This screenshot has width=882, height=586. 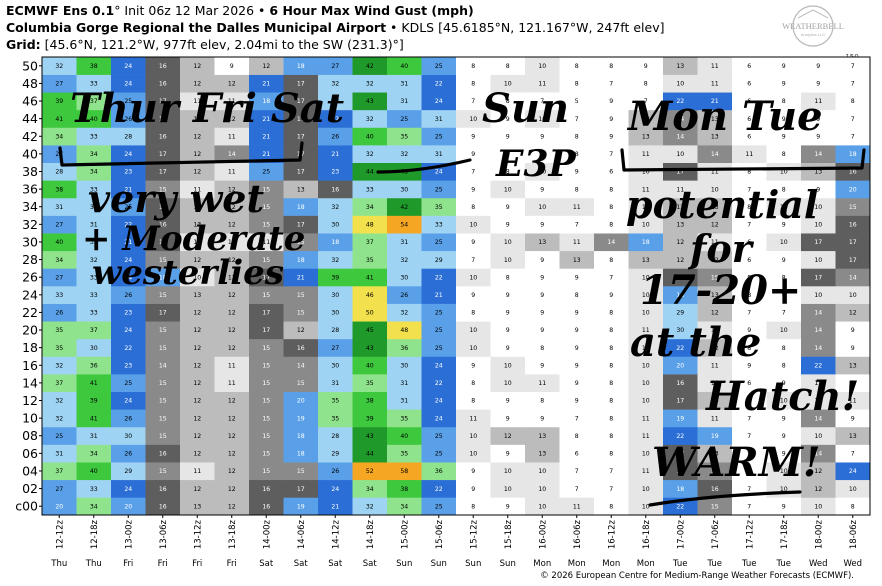 What do you see at coordinates (30, 171) in the screenshot?
I see `y-tick-label: 38` at bounding box center [30, 171].